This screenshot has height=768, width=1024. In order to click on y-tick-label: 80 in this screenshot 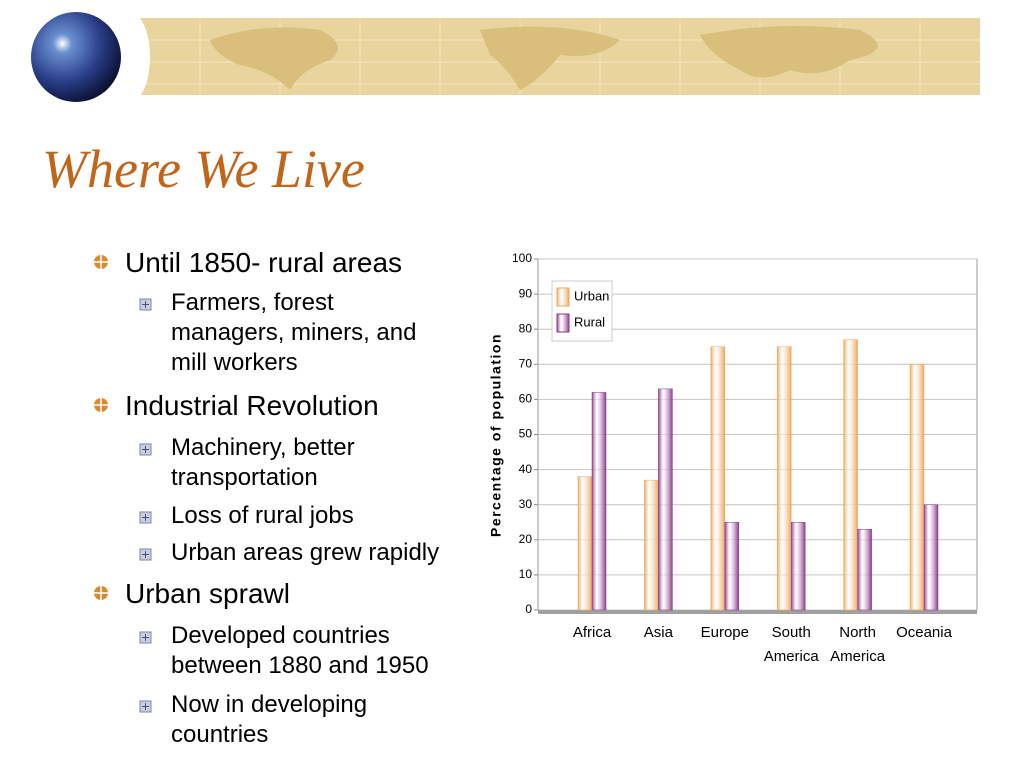, I will do `click(526, 328)`.